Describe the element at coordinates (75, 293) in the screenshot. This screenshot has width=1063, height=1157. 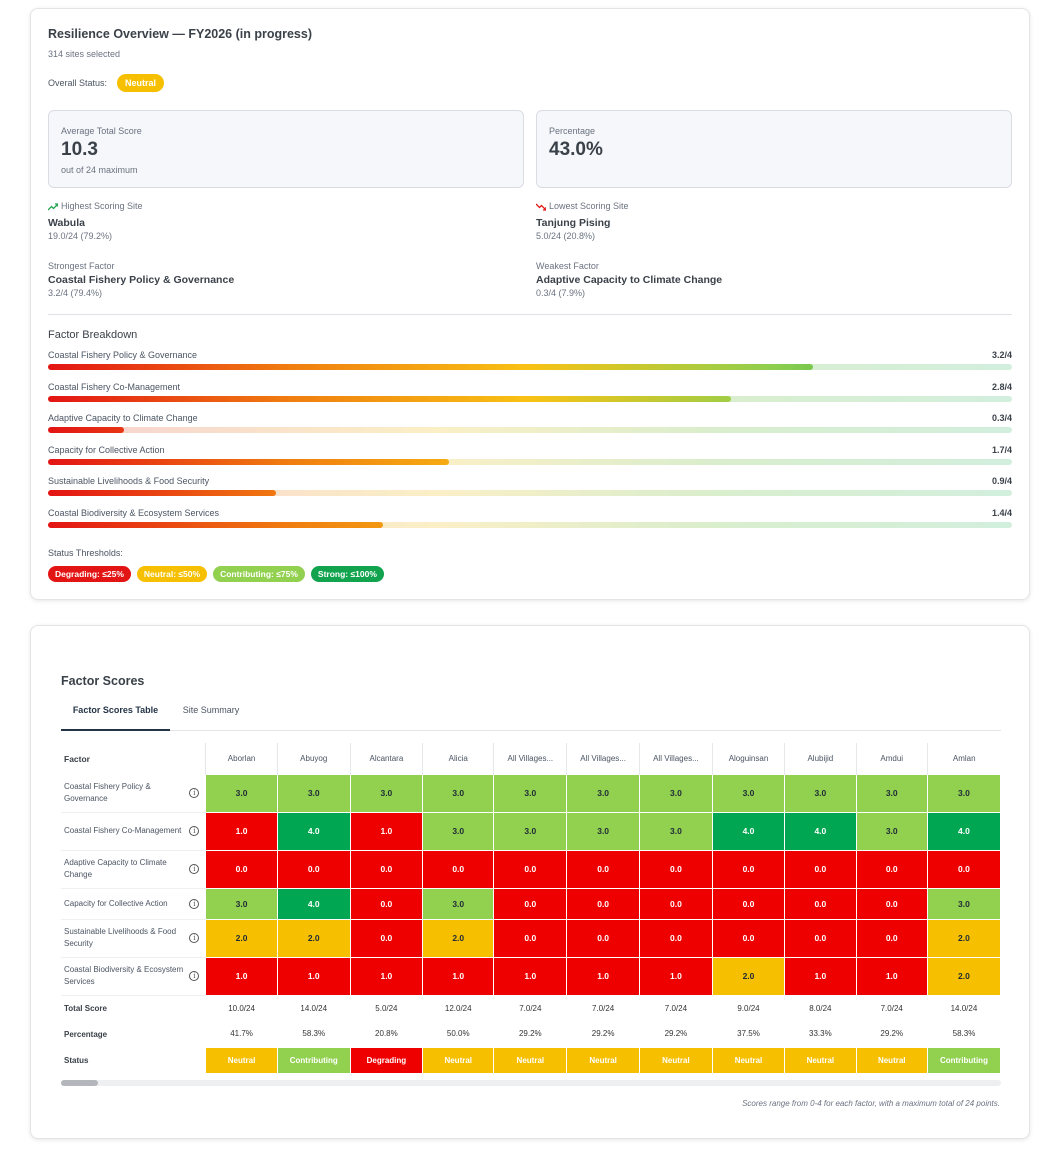
I see `strongest-factor-value: 3.2/4 (79.4%)` at that location.